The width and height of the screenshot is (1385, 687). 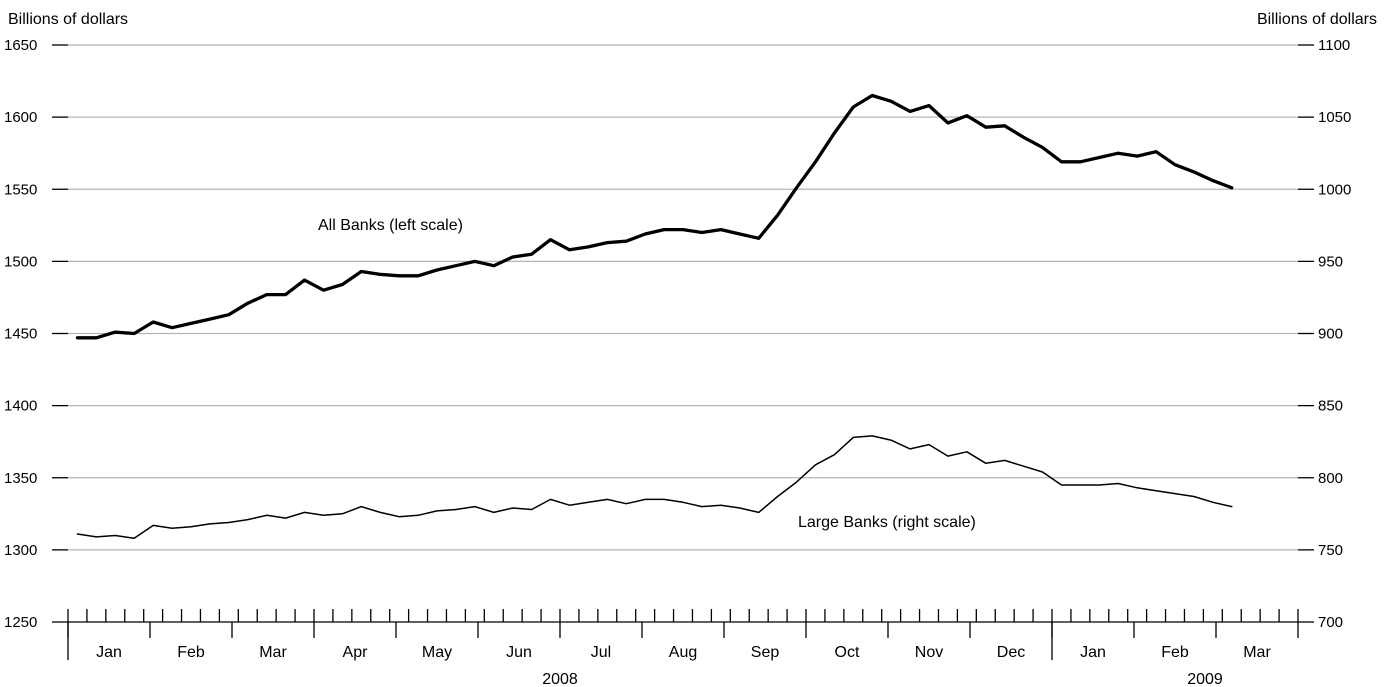 What do you see at coordinates (1330, 406) in the screenshot?
I see `right-tick-label: 850` at bounding box center [1330, 406].